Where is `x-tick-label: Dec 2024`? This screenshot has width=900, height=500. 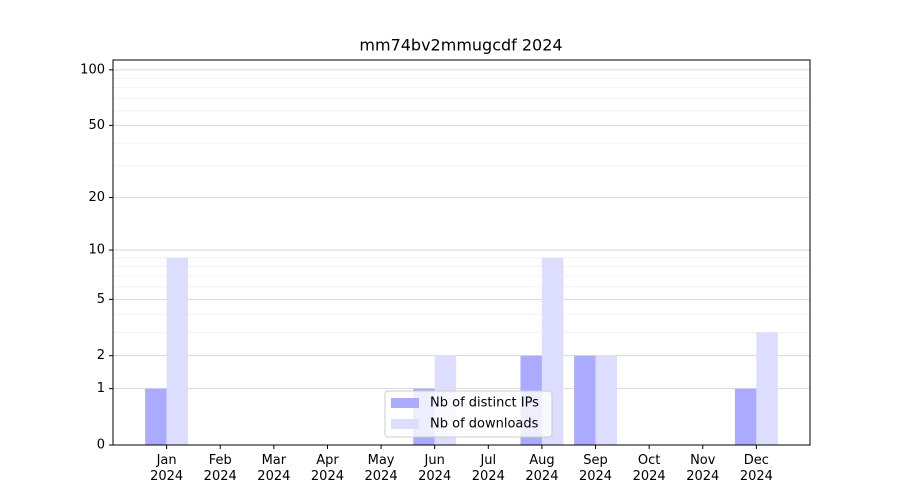 x-tick-label: Dec 2024 is located at coordinates (756, 468).